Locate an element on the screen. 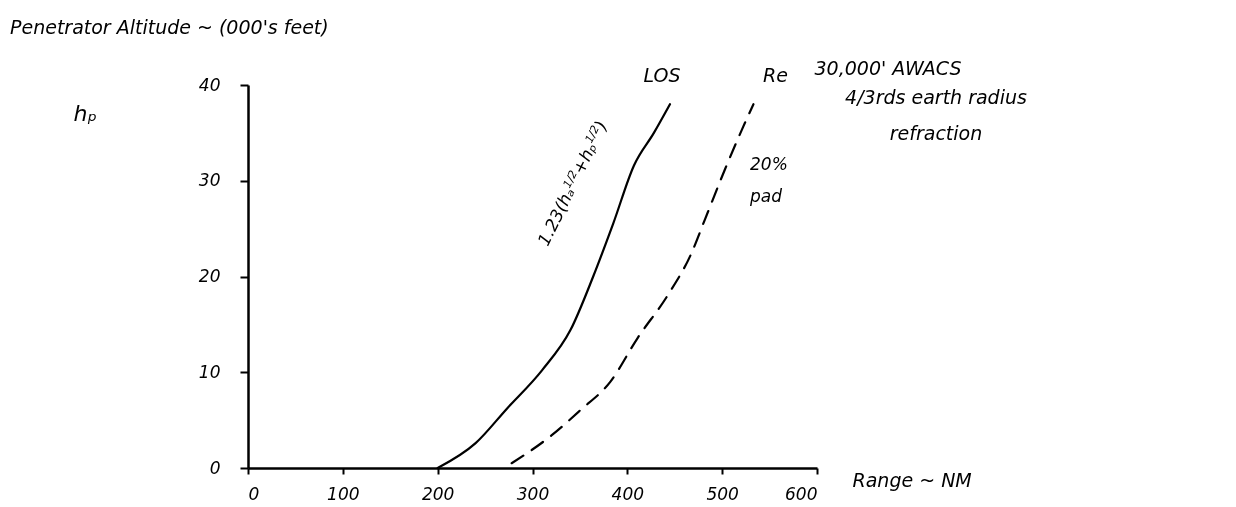 Image resolution: width=1236 pixels, height=507 pixels. y-tick-label: 40 is located at coordinates (209, 84).